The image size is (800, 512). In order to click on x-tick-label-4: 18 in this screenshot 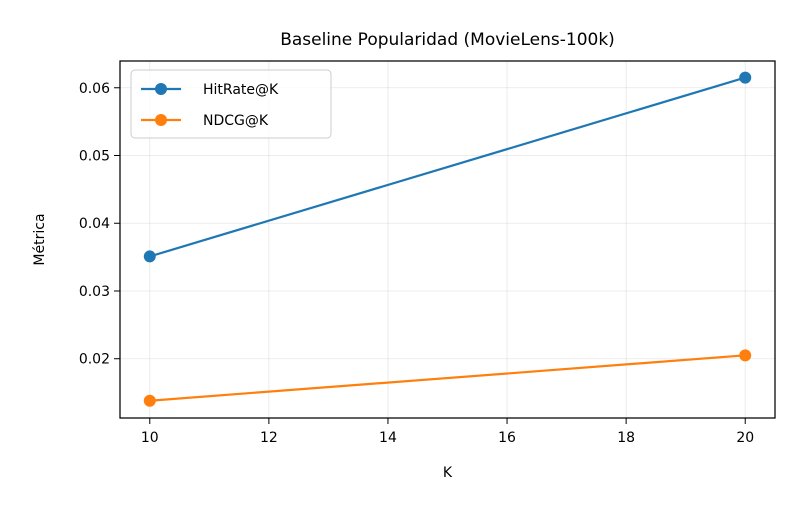, I will do `click(626, 438)`.